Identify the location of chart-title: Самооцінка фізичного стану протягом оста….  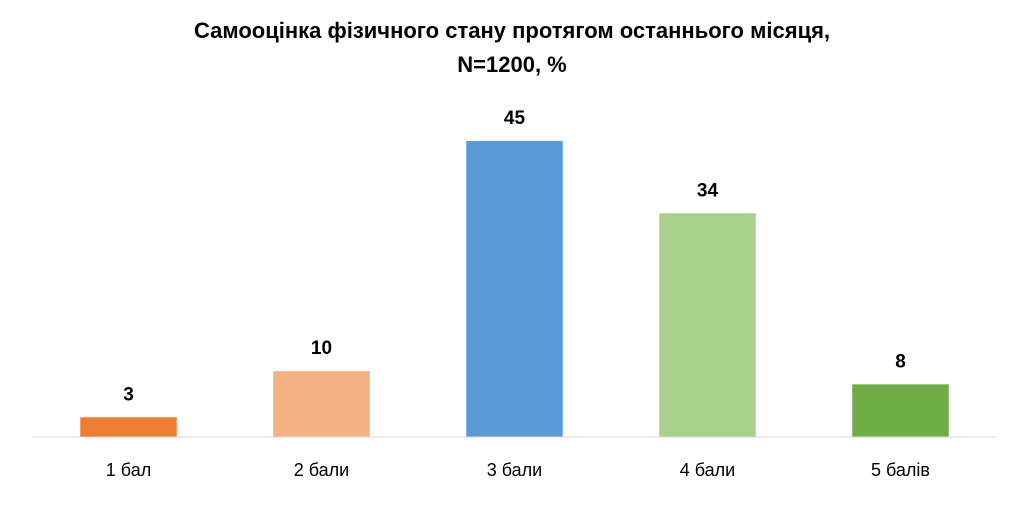
(512, 30).